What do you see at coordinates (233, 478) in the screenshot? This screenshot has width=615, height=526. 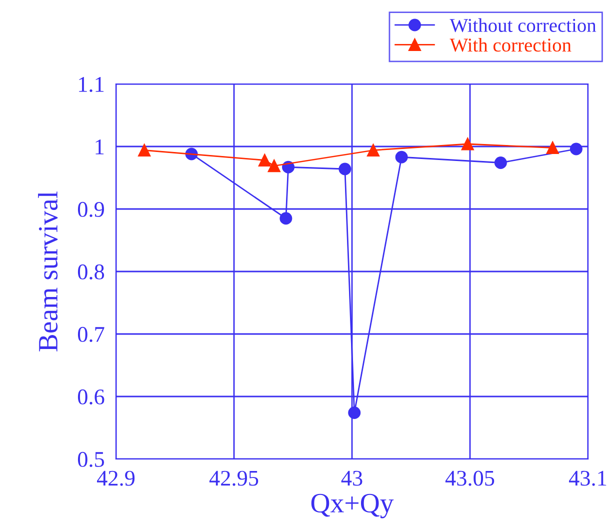 I see `x-tick-label: 42.95` at bounding box center [233, 478].